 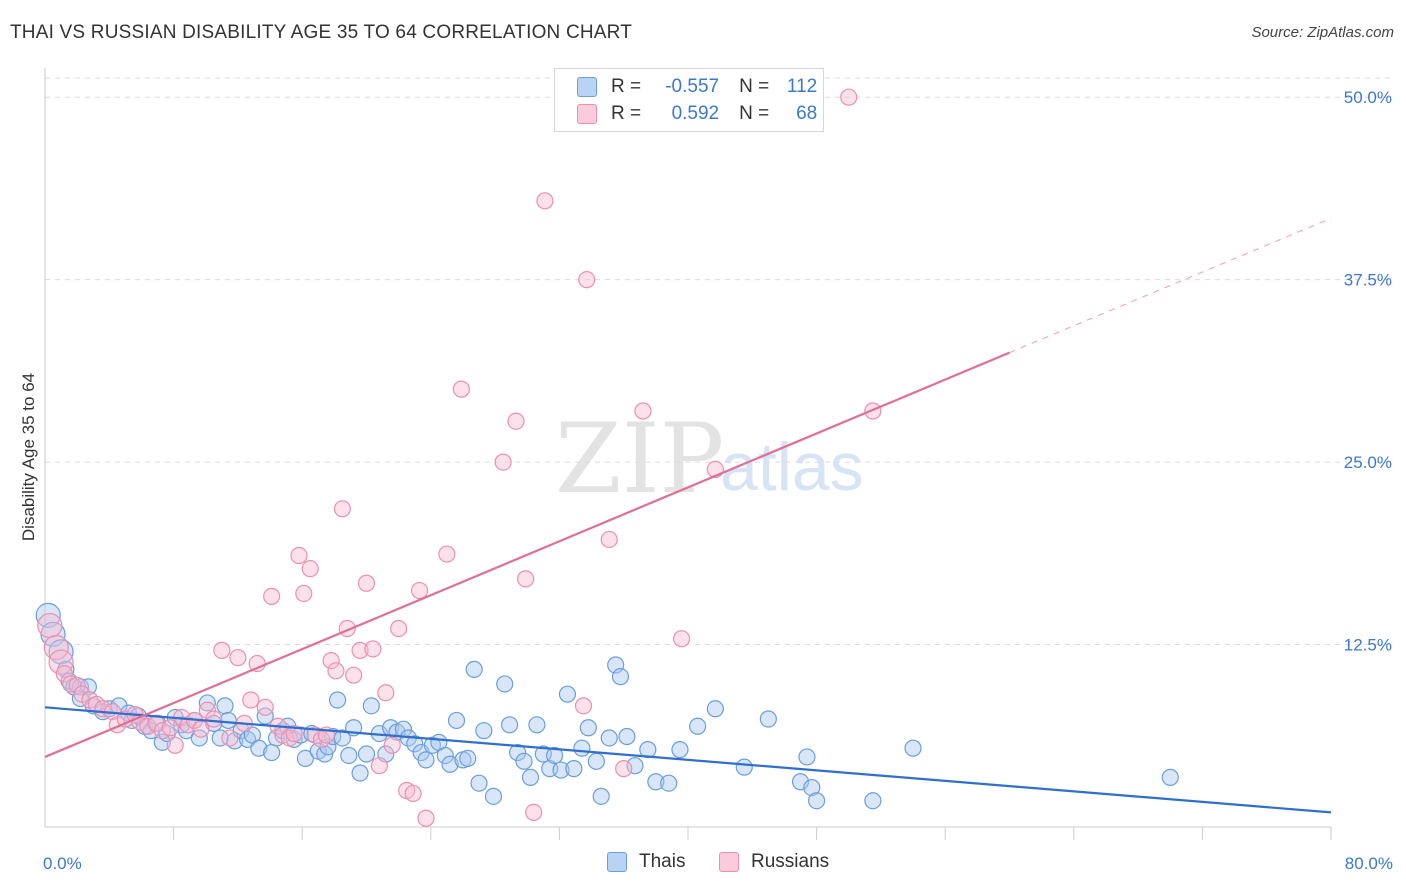 What do you see at coordinates (639, 459) in the screenshot?
I see `watermark-zip: ZIP` at bounding box center [639, 459].